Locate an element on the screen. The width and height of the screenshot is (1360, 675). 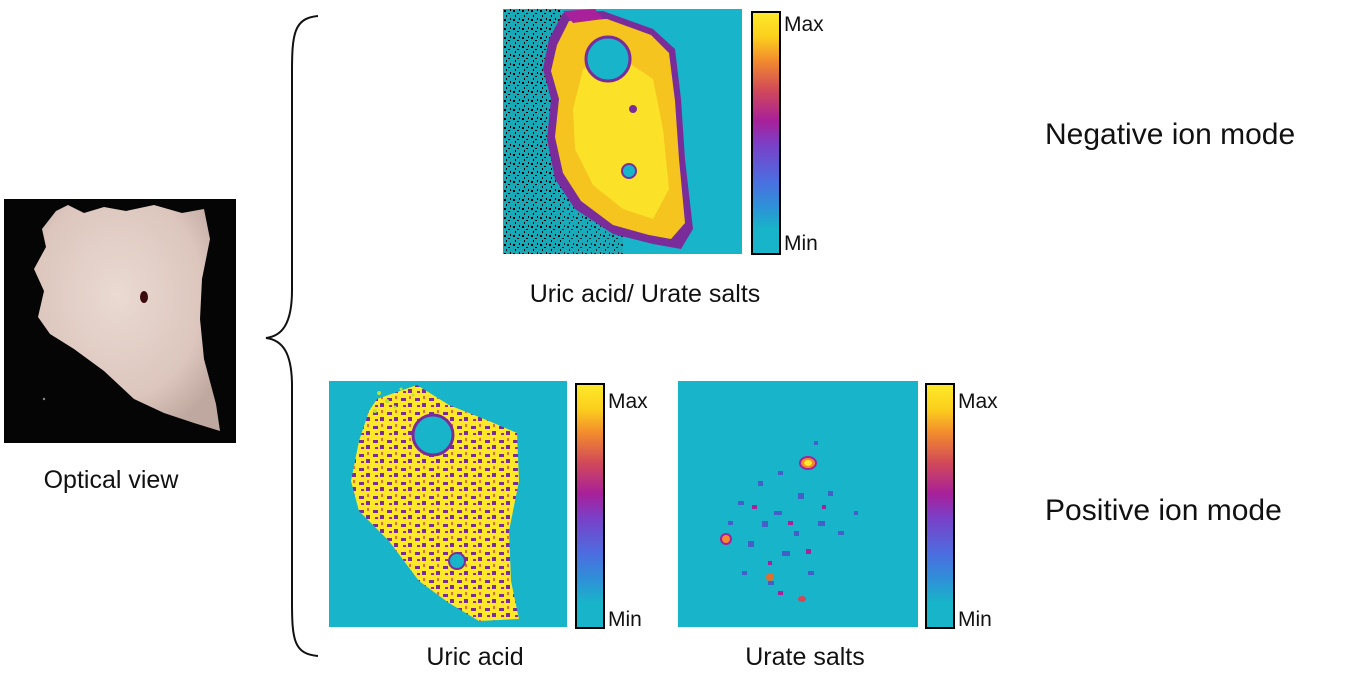
colorbar-uric-acid-min: Min is located at coordinates (625, 619).